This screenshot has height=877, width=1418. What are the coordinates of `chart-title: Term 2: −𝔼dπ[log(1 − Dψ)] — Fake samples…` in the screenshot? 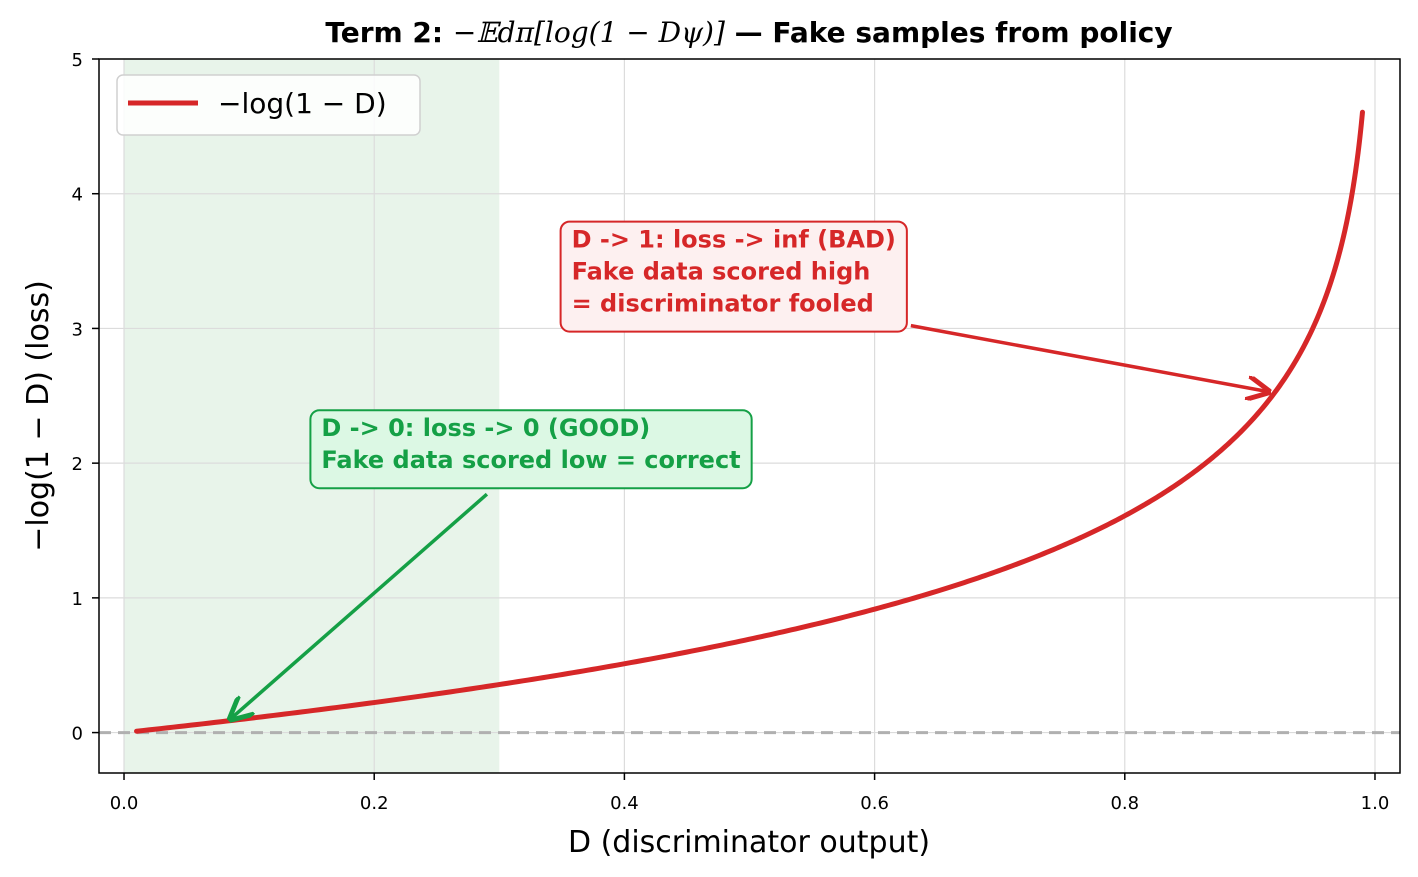 It's located at (748, 32).